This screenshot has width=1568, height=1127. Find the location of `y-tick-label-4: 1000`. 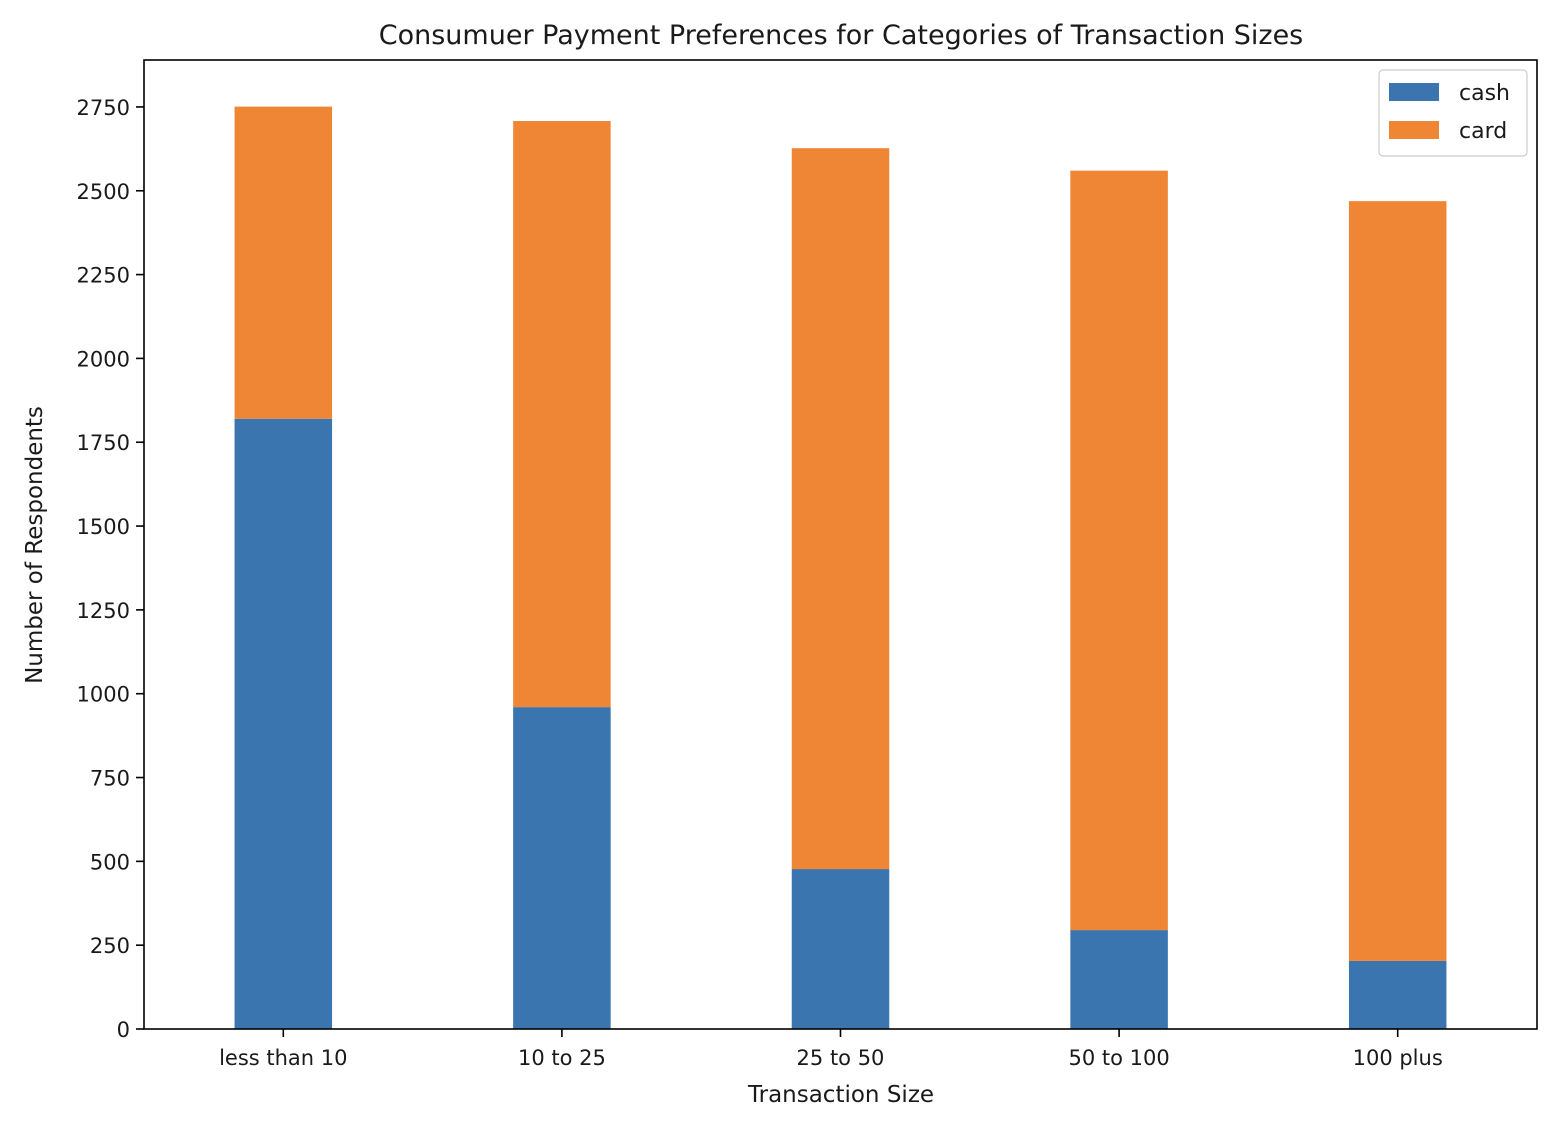

y-tick-label-4: 1000 is located at coordinates (103, 695).